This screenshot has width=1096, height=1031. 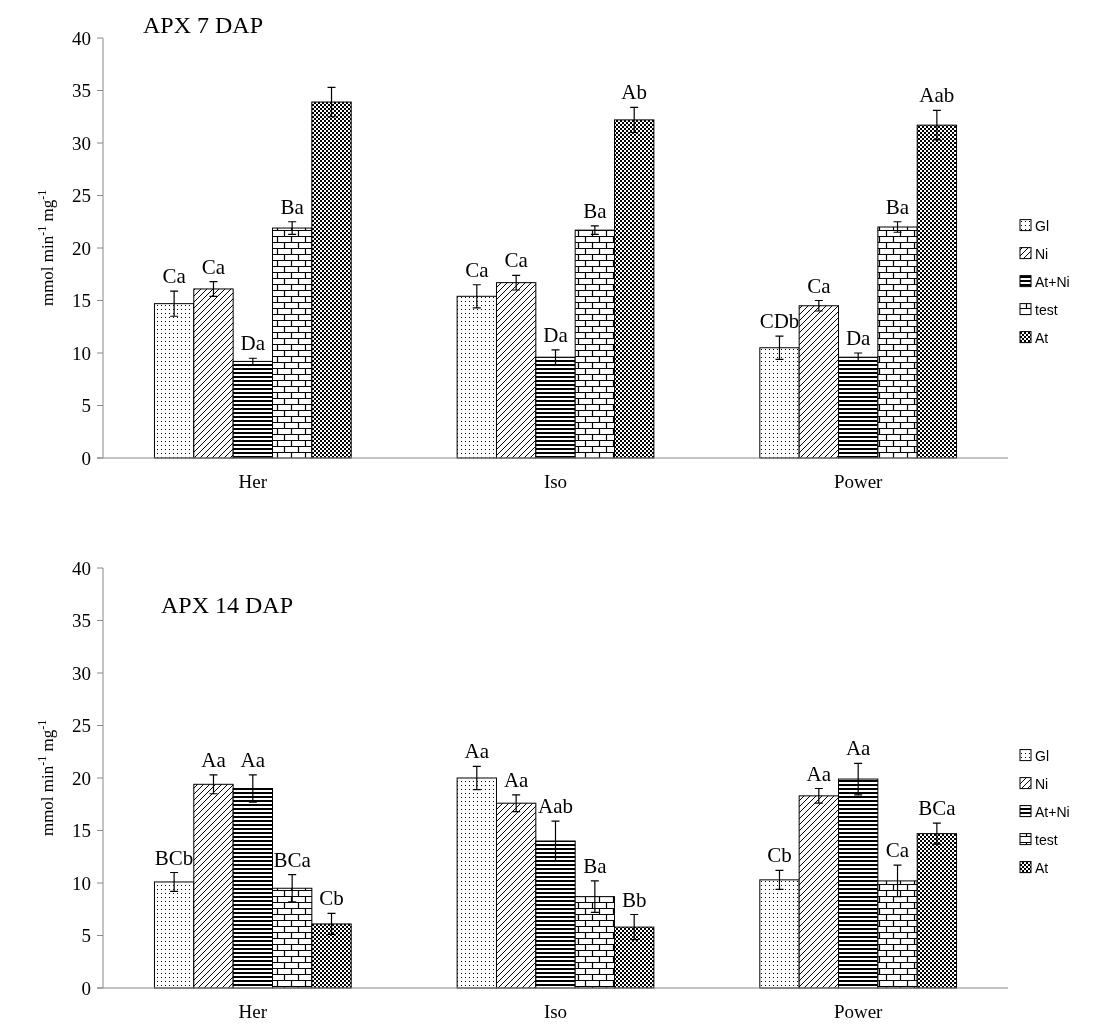 I want to click on data-label: Ab, so click(x=634, y=92).